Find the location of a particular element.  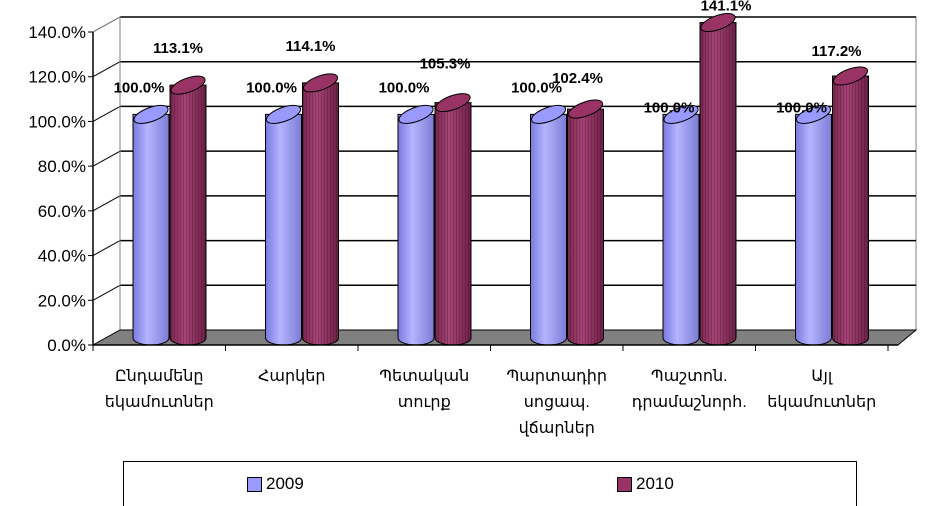

y-tick-label: 20.0% is located at coordinates (62, 300).